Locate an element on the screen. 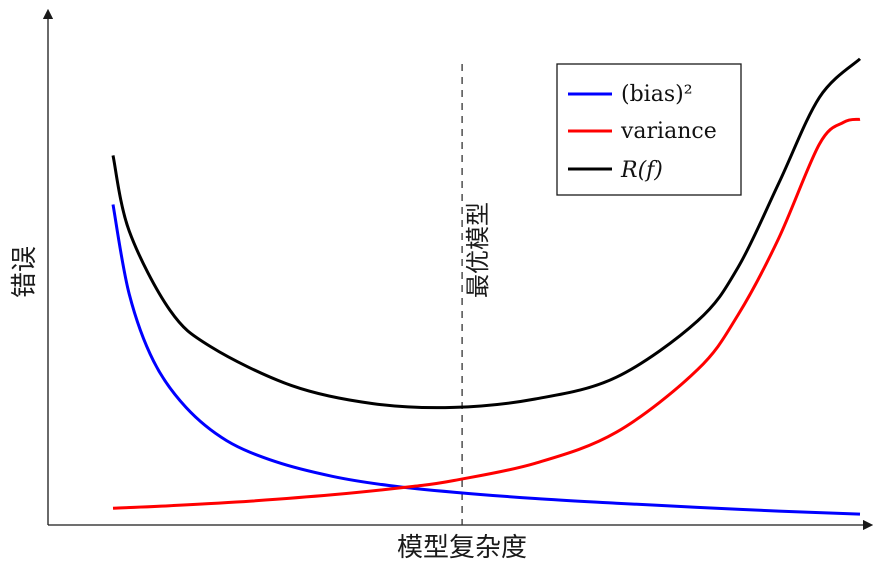 This screenshot has width=875, height=563. optimal-model-label: 最优模型 is located at coordinates (478, 250).